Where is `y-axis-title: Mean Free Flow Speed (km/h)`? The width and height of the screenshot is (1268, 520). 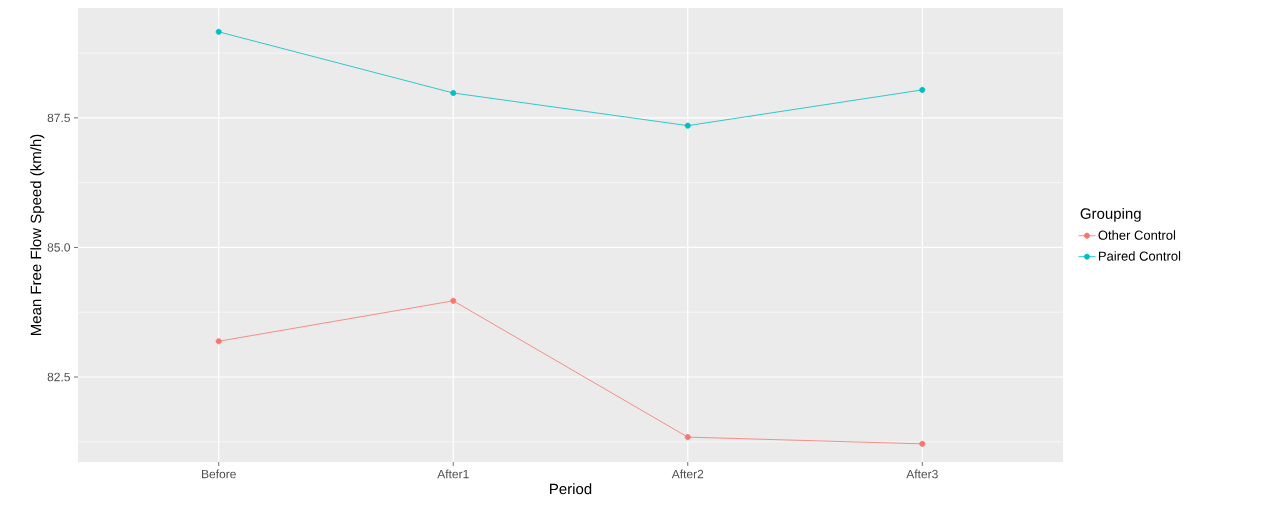 y-axis-title: Mean Free Flow Speed (km/h) is located at coordinates (37, 235).